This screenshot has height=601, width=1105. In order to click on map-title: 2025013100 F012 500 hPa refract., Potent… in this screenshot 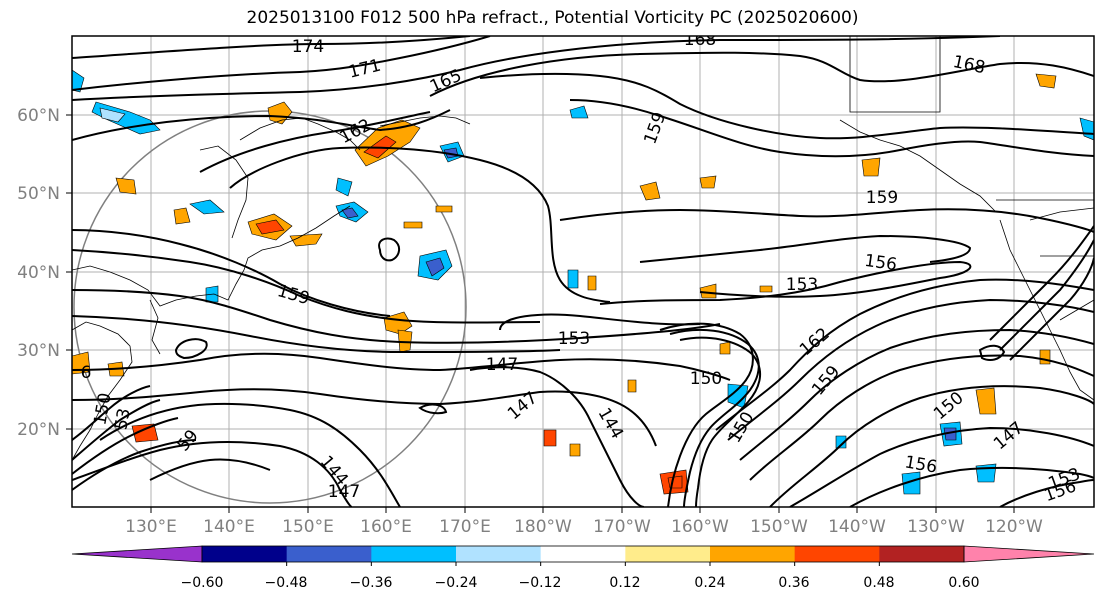, I will do `click(552, 18)`.